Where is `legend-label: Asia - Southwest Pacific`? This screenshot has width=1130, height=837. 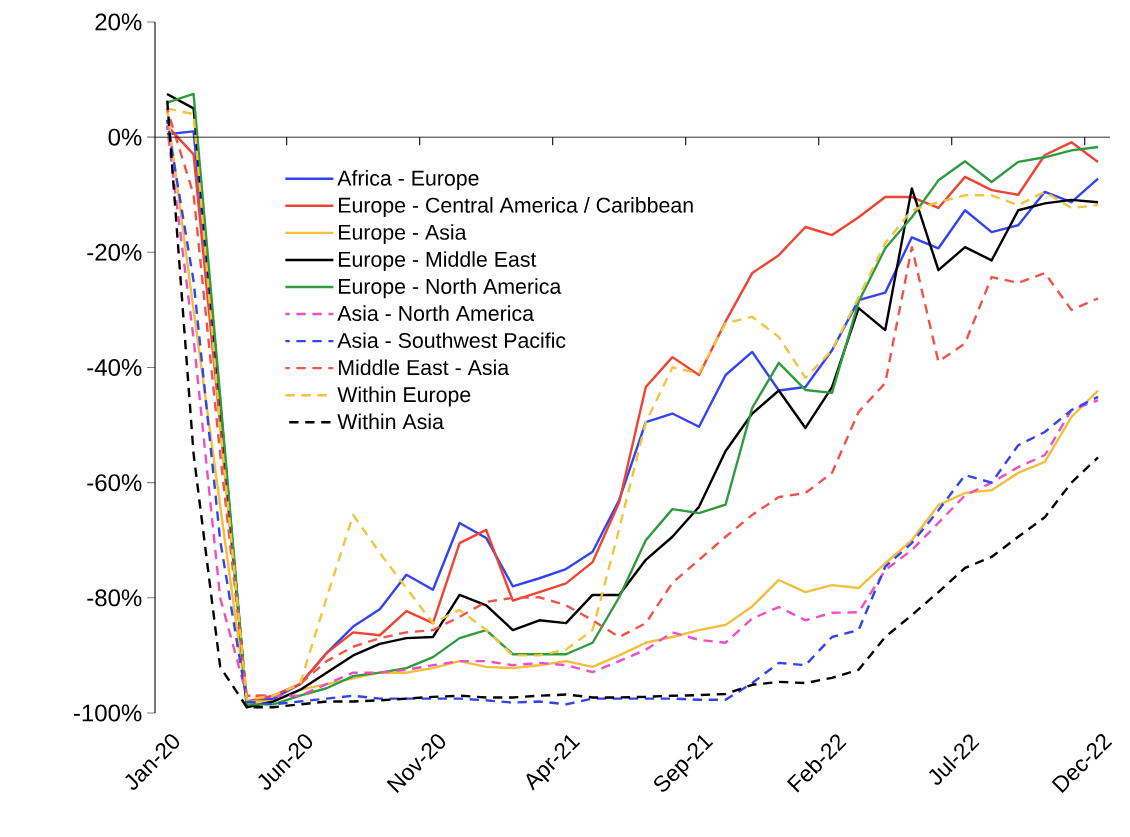
legend-label: Asia - Southwest Pacific is located at coordinates (451, 340).